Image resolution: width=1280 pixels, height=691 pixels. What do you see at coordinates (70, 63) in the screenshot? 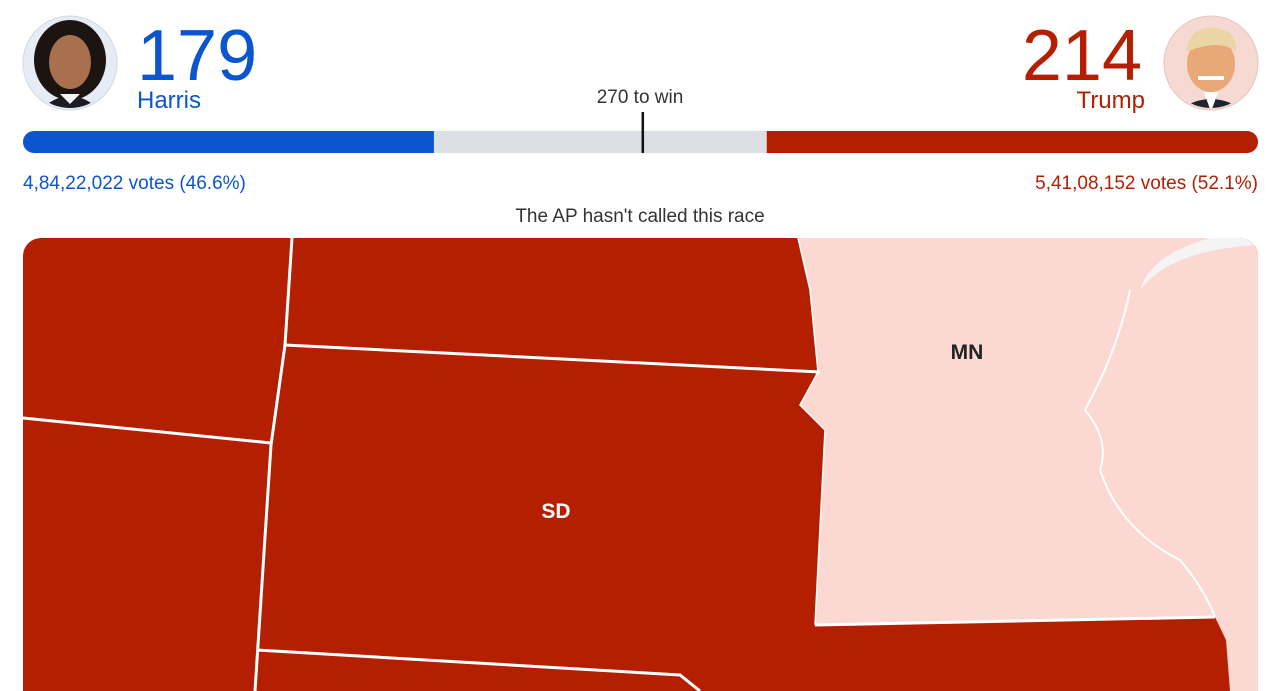
I see `harris-avatar` at bounding box center [70, 63].